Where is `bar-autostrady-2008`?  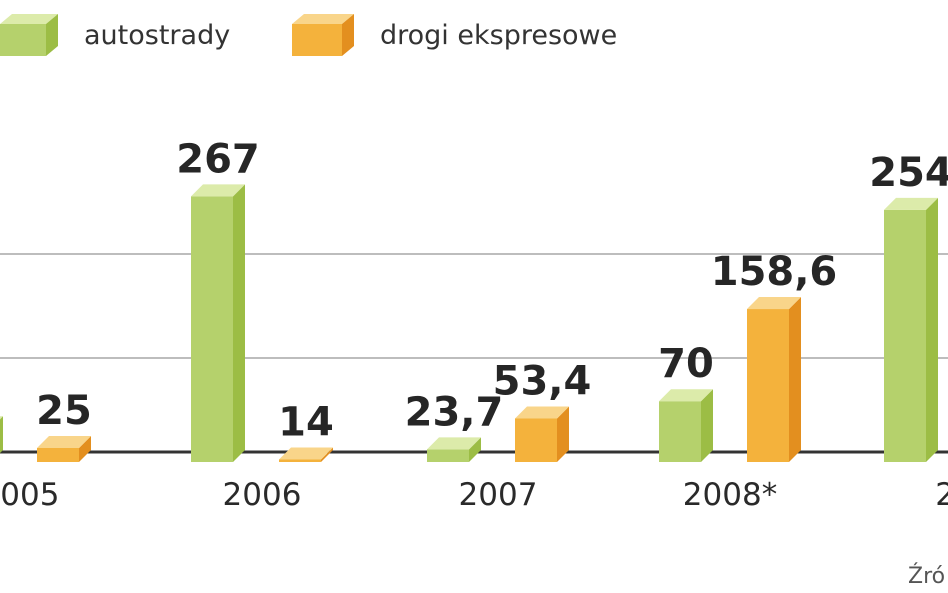 bar-autostrady-2008 is located at coordinates (686, 425).